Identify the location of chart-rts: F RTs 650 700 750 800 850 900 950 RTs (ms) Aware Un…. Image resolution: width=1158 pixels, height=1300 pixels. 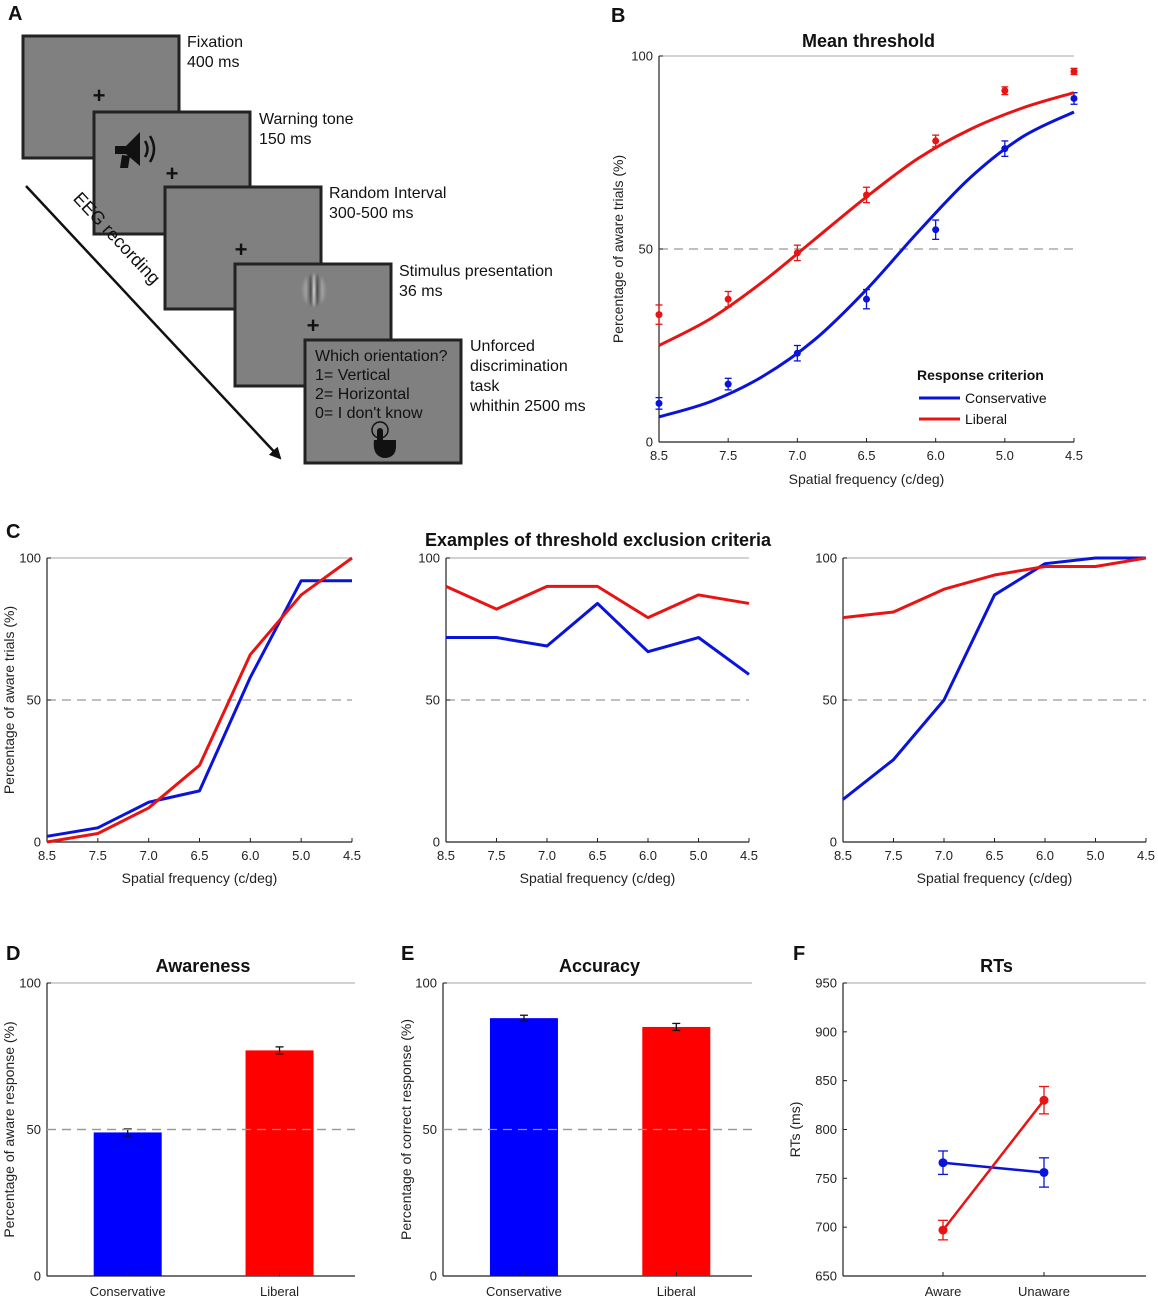
(966, 1121).